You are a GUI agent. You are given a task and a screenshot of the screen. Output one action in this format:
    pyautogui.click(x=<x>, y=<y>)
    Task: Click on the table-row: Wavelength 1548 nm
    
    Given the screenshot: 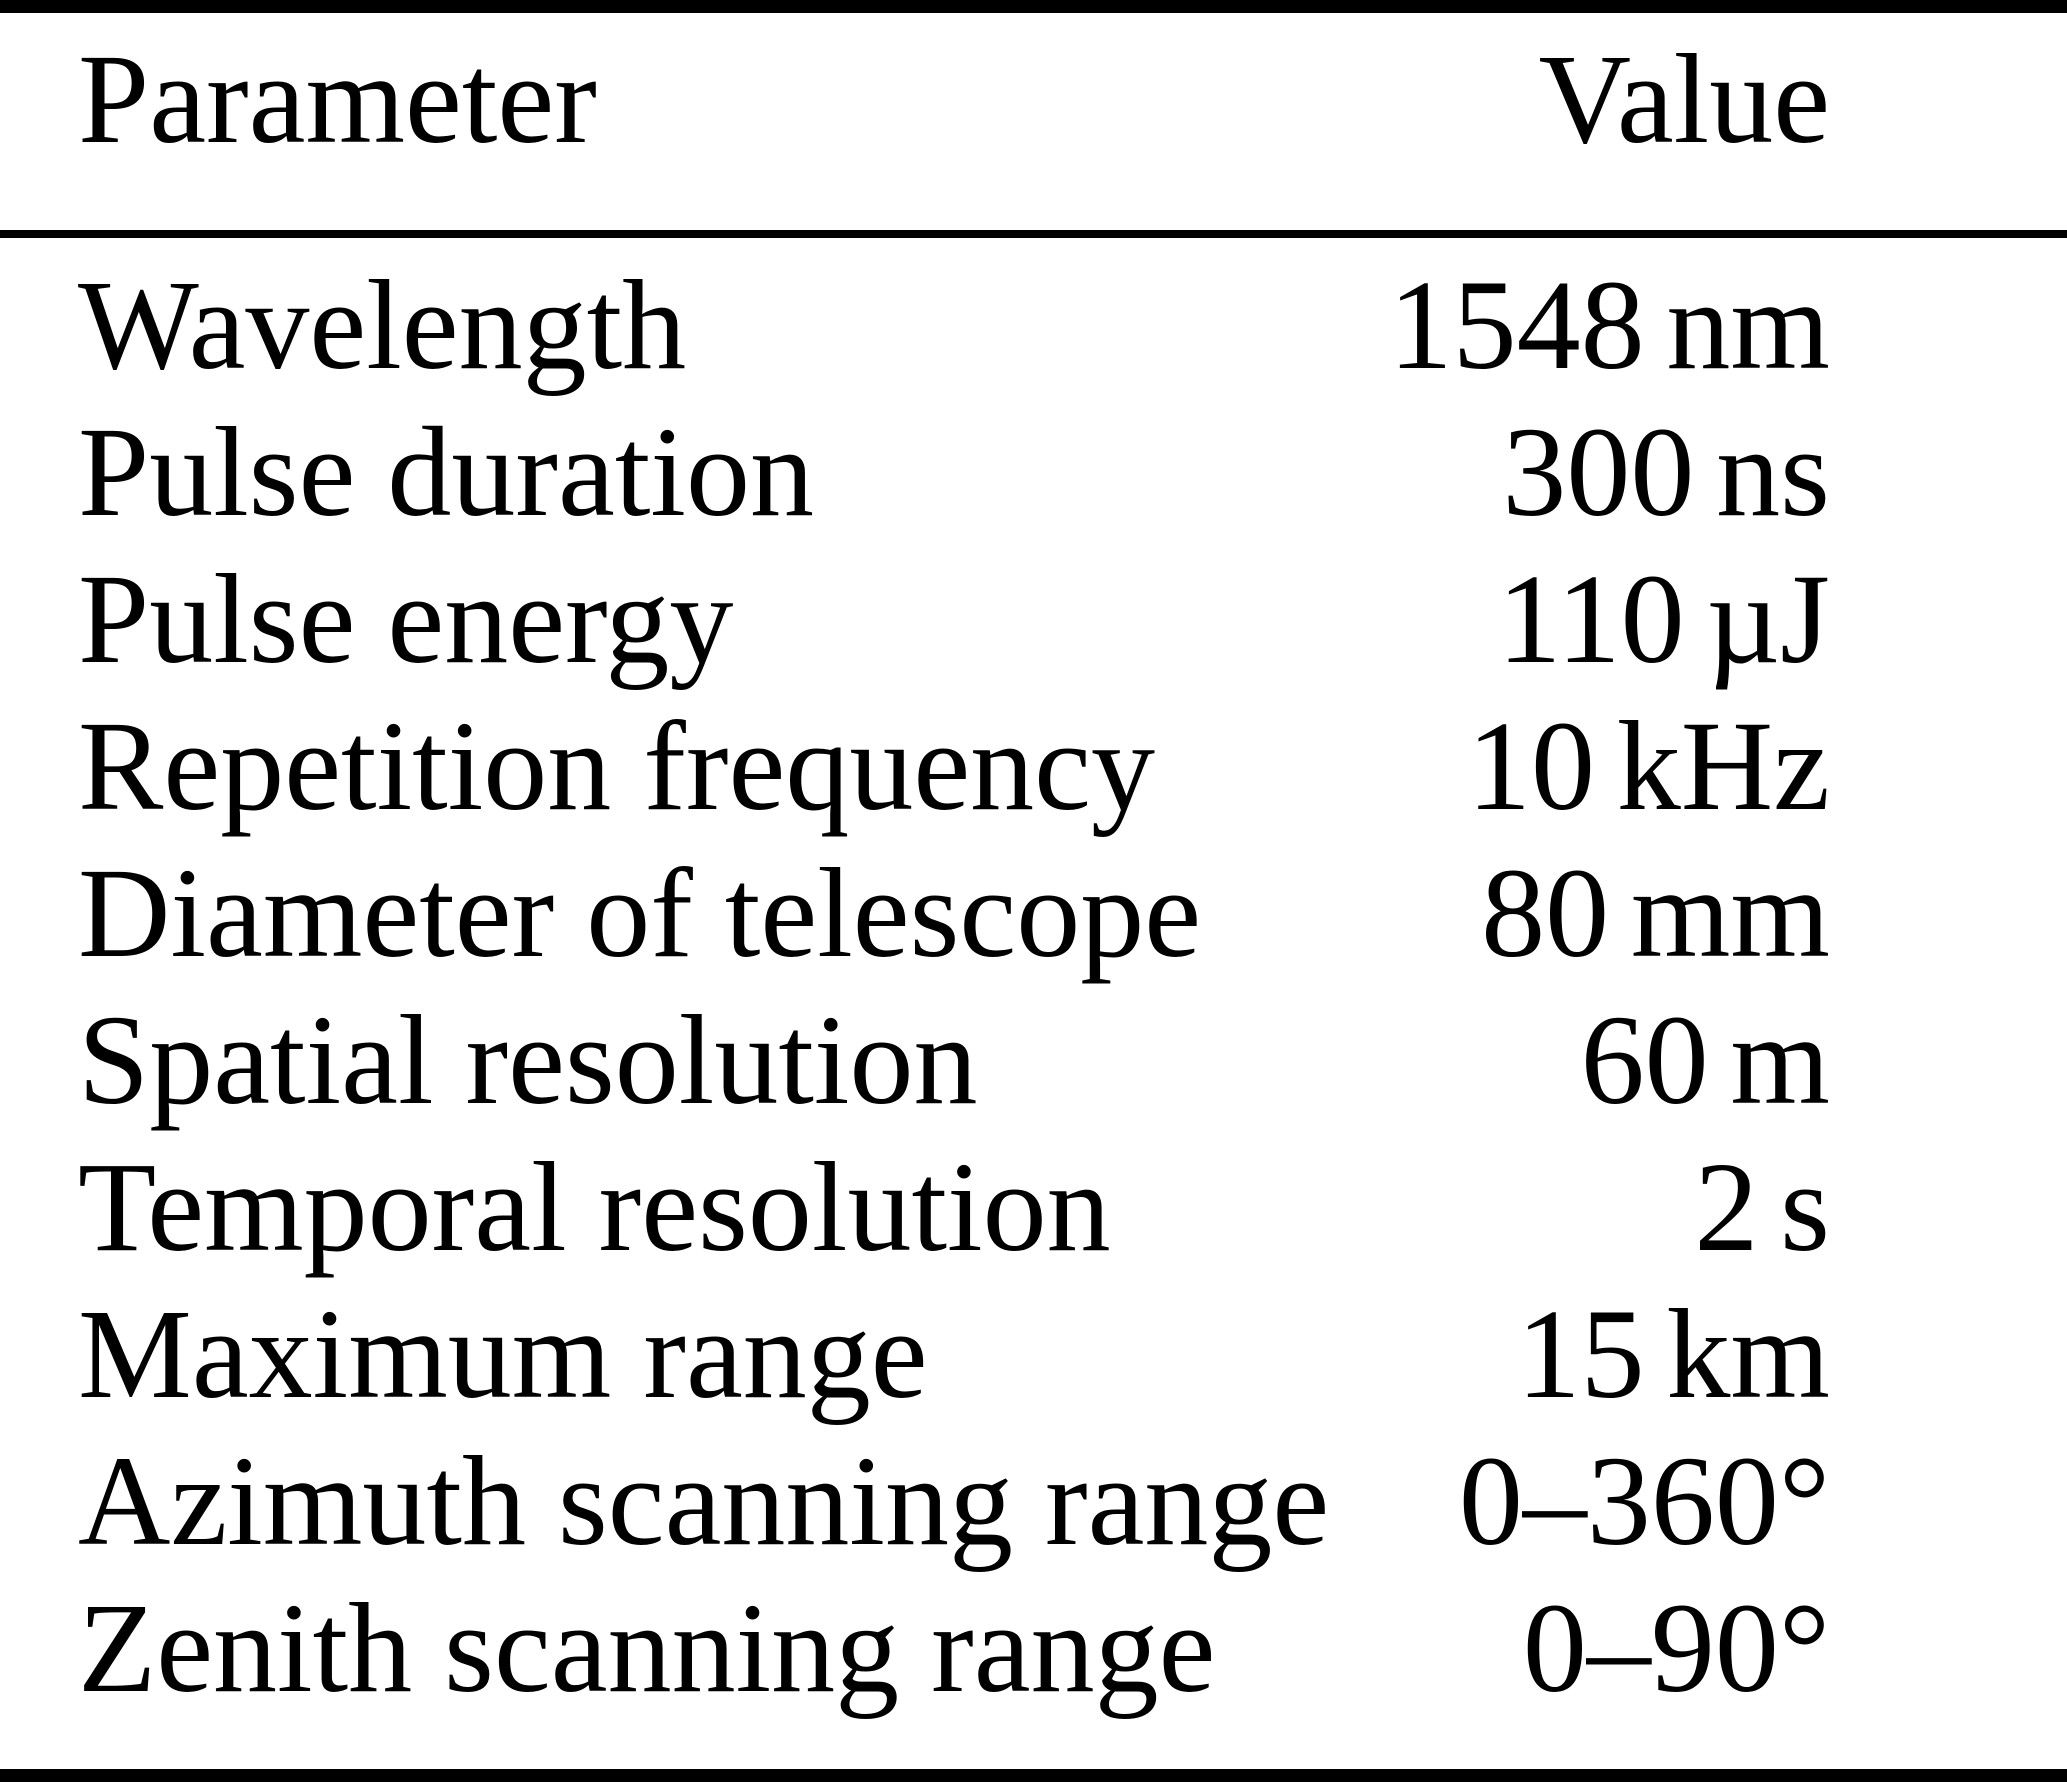 What is the action you would take?
    pyautogui.click(x=1033, y=324)
    